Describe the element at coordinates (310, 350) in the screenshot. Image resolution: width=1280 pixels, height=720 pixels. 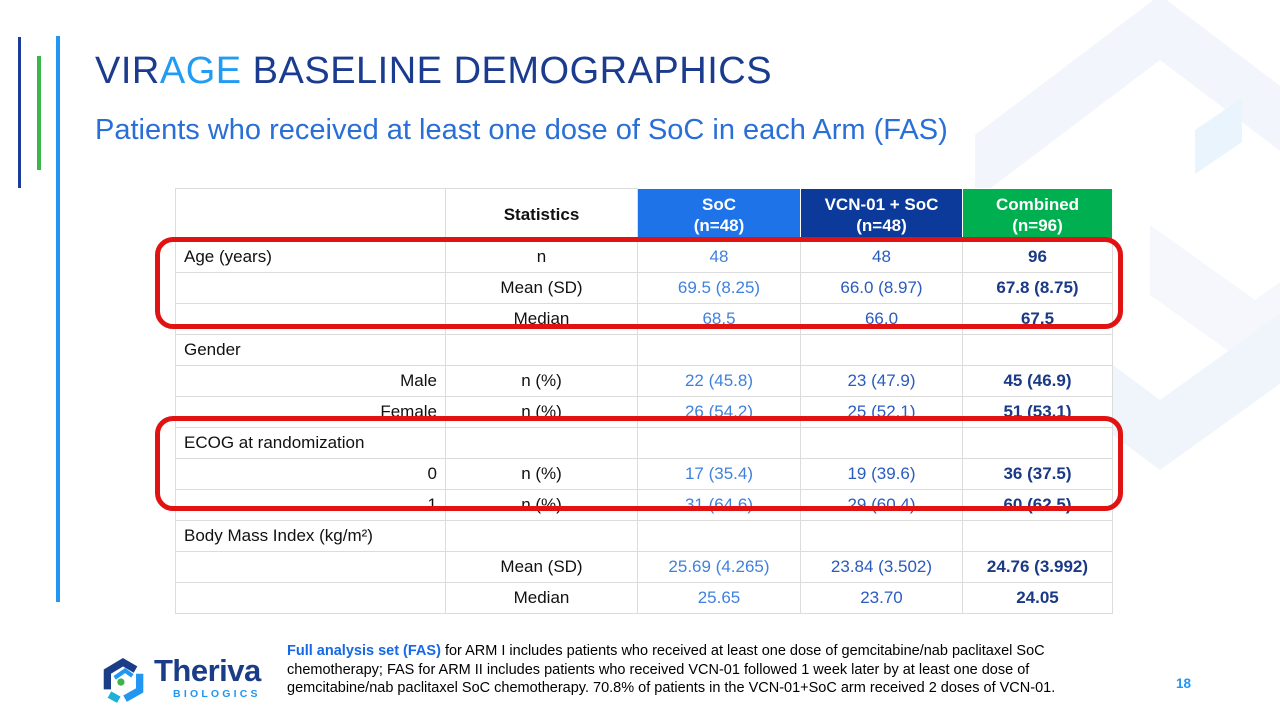
I see `table-cell: Gender` at that location.